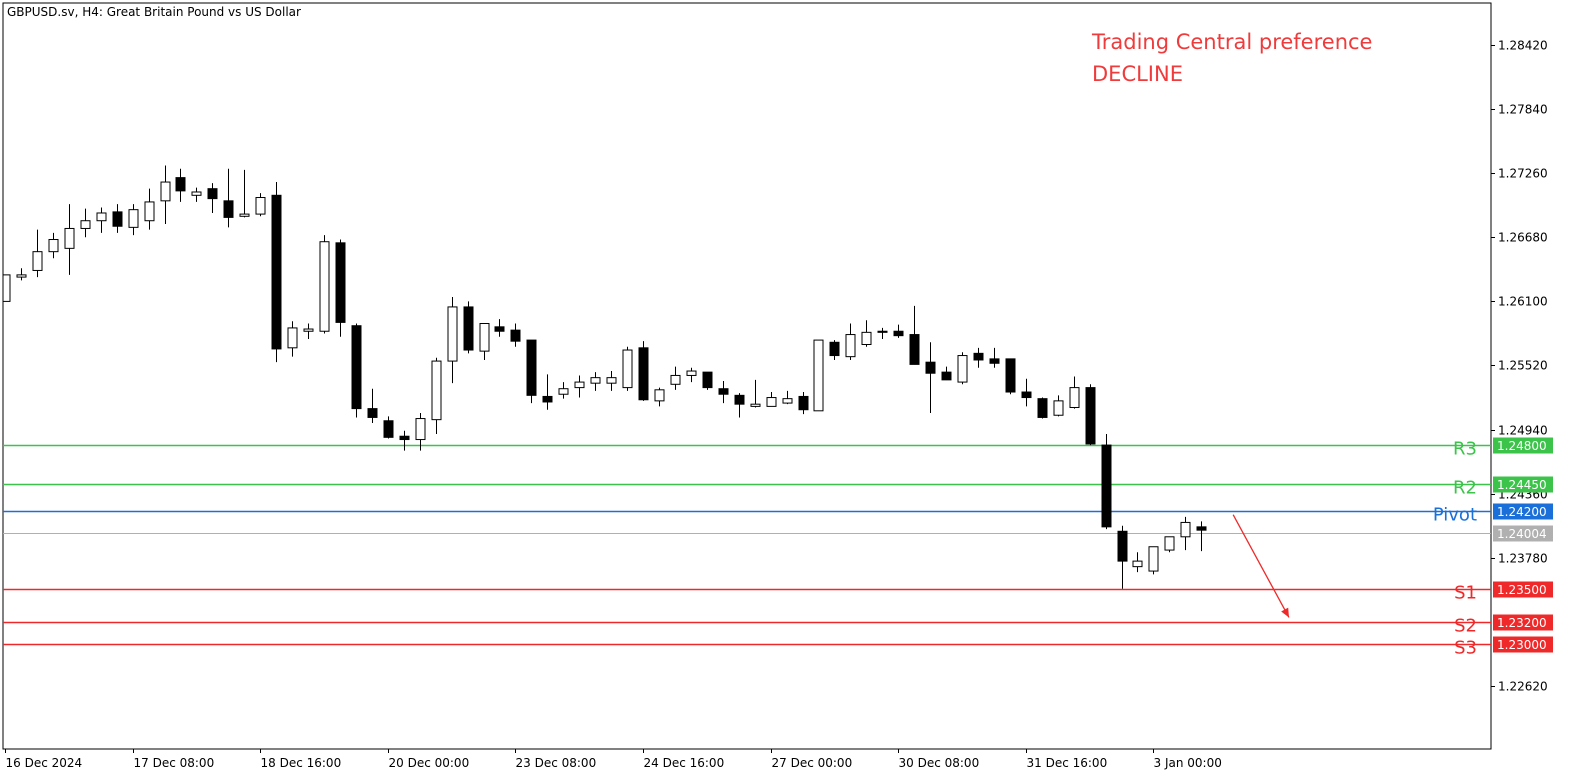 The height and width of the screenshot is (780, 1574). Describe the element at coordinates (1522, 623) in the screenshot. I see `level-price-label: 1.23200` at that location.